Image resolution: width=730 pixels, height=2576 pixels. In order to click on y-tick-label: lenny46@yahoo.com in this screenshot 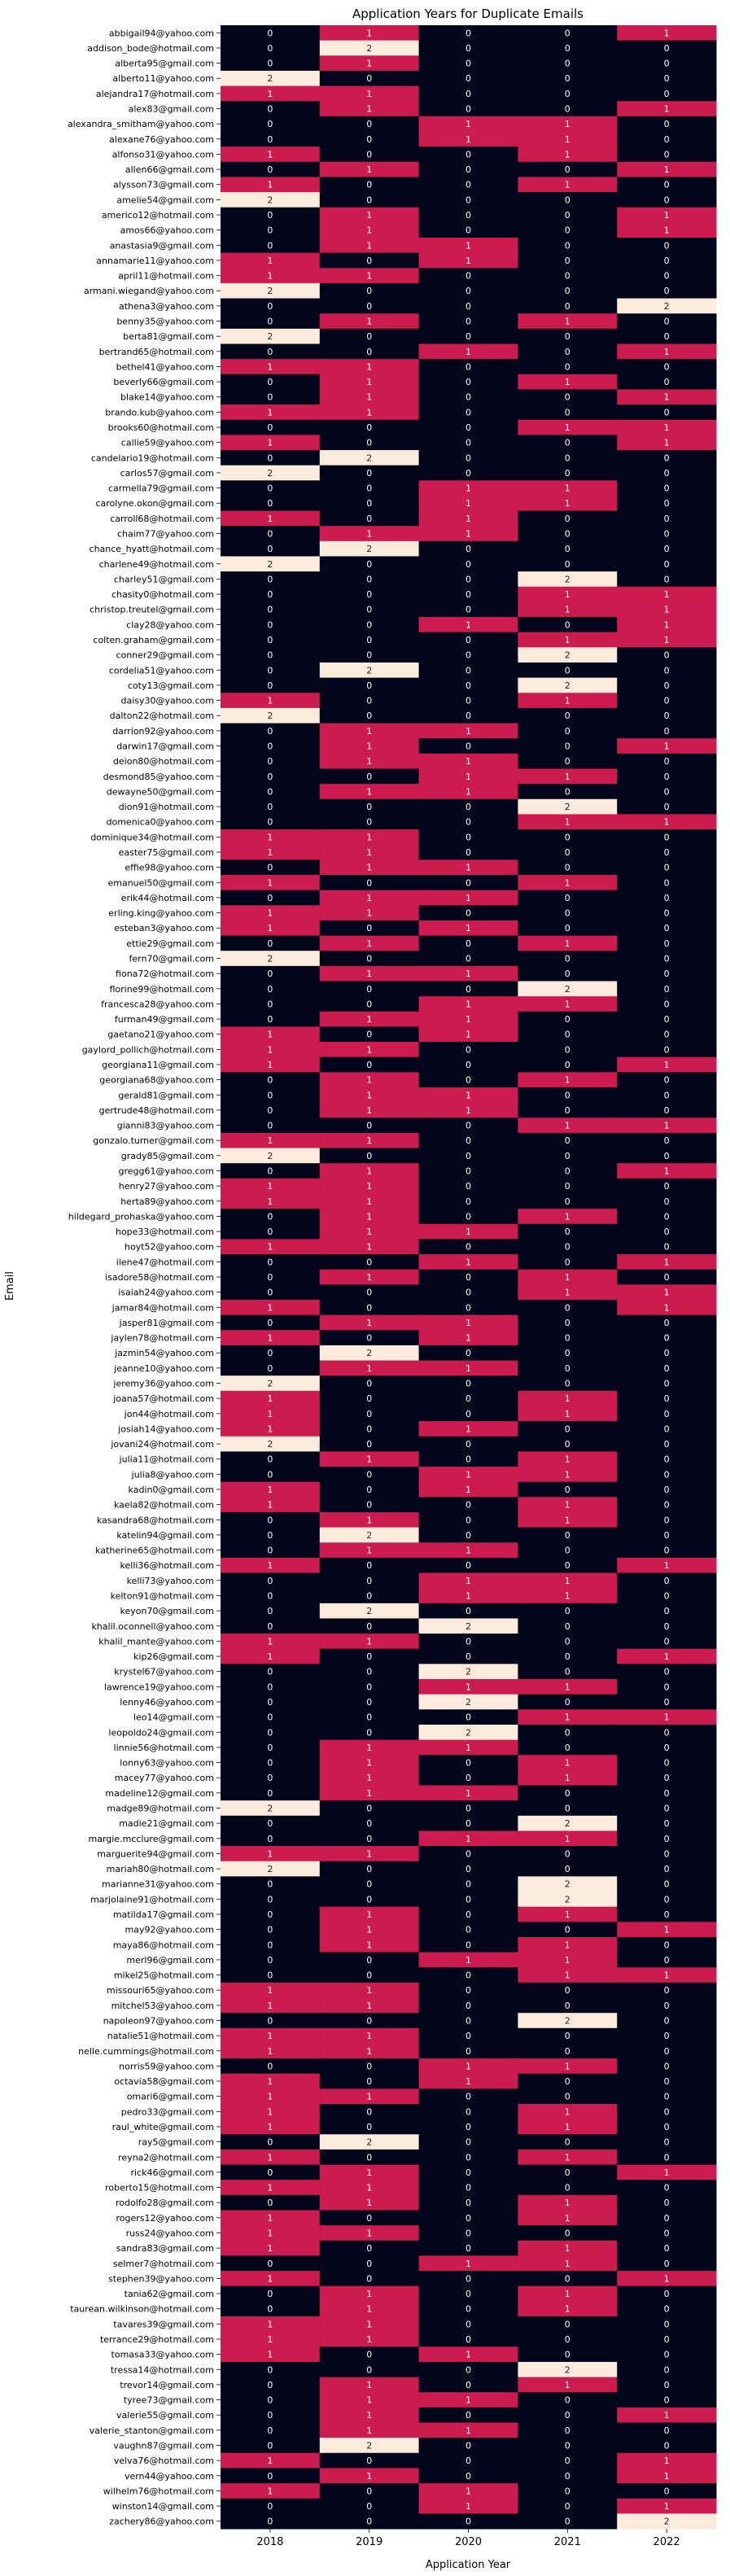, I will do `click(167, 1702)`.